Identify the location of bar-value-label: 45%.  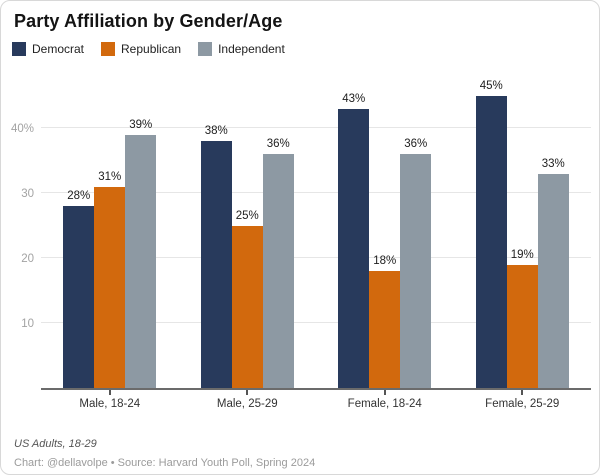
(491, 85).